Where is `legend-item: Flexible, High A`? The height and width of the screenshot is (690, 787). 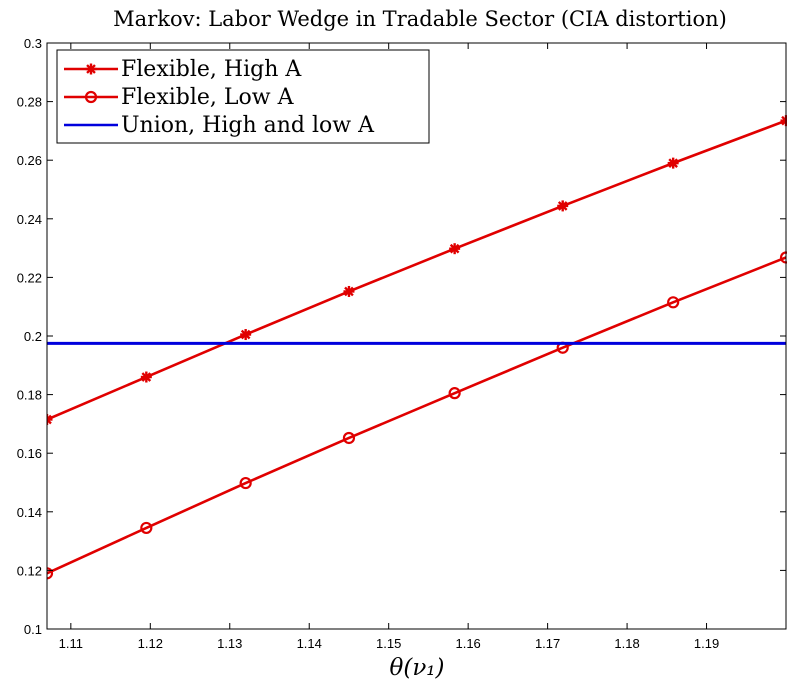 legend-item: Flexible, High A is located at coordinates (183, 69).